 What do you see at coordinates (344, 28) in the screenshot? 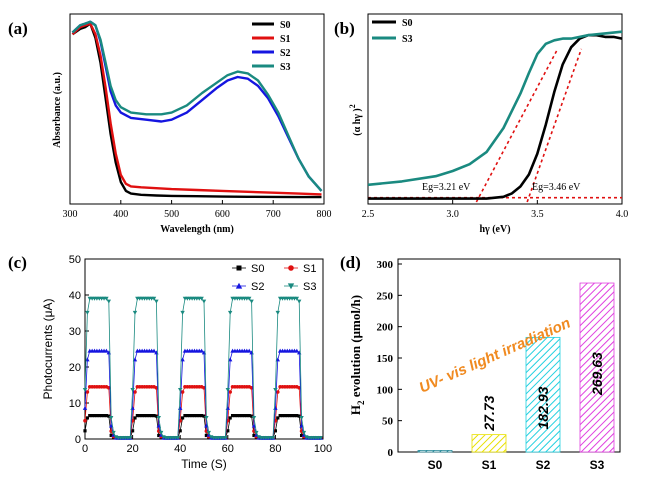
I see `panel-b-label: (b)` at bounding box center [344, 28].